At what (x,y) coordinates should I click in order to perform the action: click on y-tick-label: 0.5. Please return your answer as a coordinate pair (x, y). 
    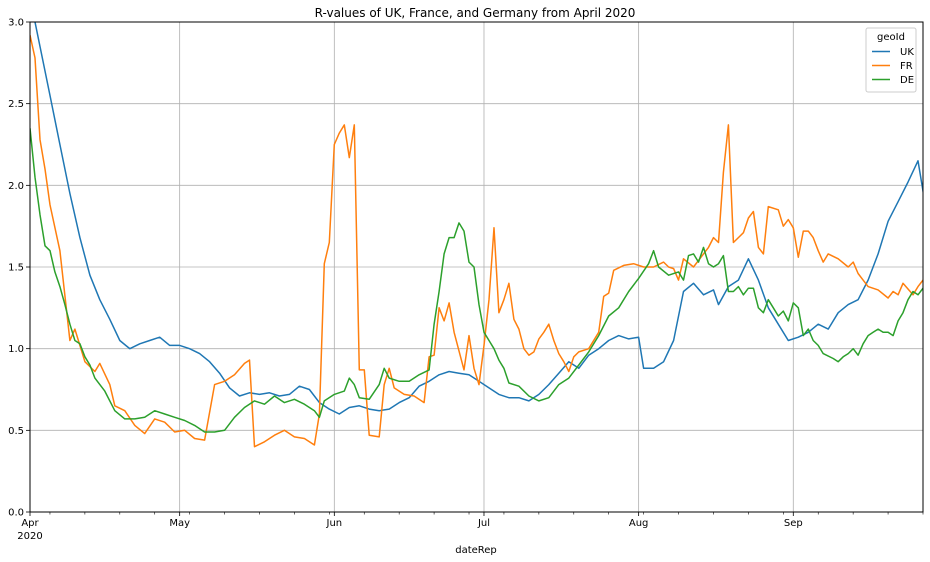
    Looking at the image, I should click on (16, 431).